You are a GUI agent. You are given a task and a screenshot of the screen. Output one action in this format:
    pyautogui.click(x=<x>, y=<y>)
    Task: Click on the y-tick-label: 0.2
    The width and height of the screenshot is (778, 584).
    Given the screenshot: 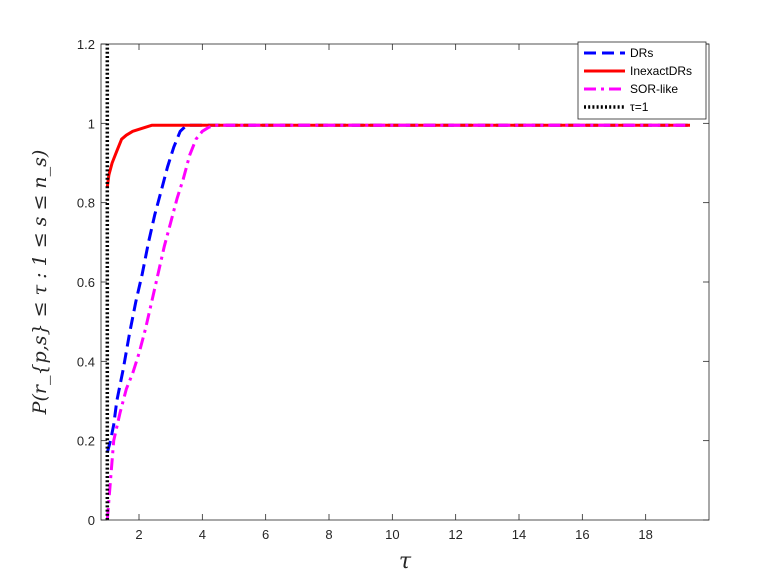 What is the action you would take?
    pyautogui.click(x=86, y=441)
    